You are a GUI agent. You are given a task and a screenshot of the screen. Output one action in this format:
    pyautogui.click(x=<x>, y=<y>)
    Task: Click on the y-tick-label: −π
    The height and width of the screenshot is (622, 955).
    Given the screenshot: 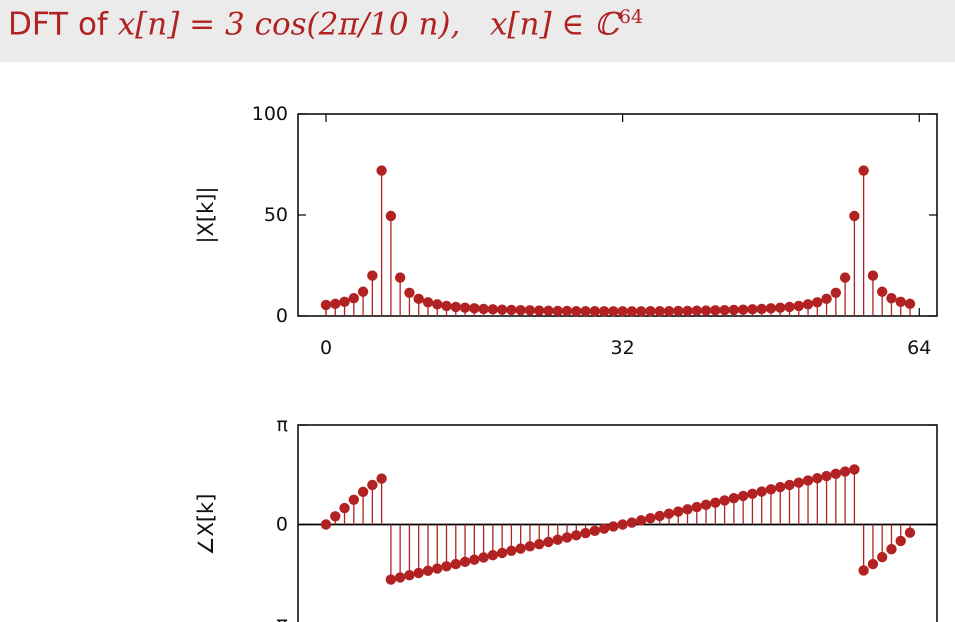 What is the action you would take?
    pyautogui.click(x=274, y=617)
    